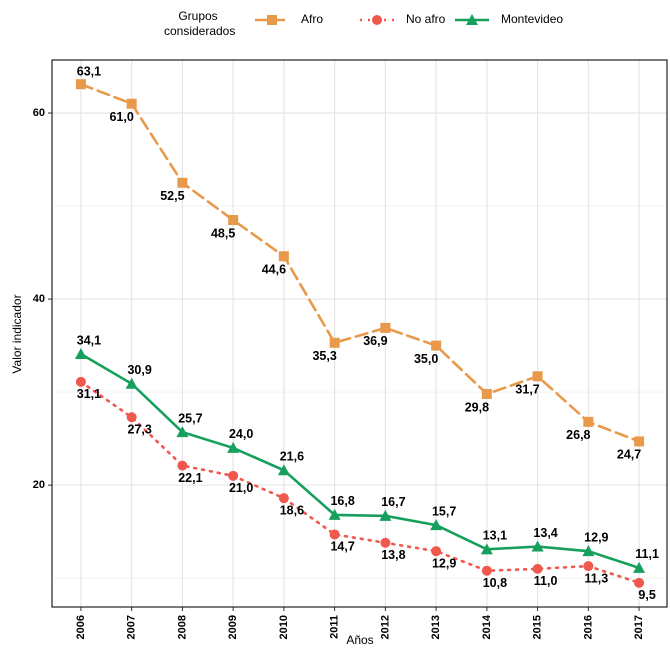 This screenshot has width=670, height=657. Describe the element at coordinates (629, 455) in the screenshot. I see `value-label: 24,7` at that location.